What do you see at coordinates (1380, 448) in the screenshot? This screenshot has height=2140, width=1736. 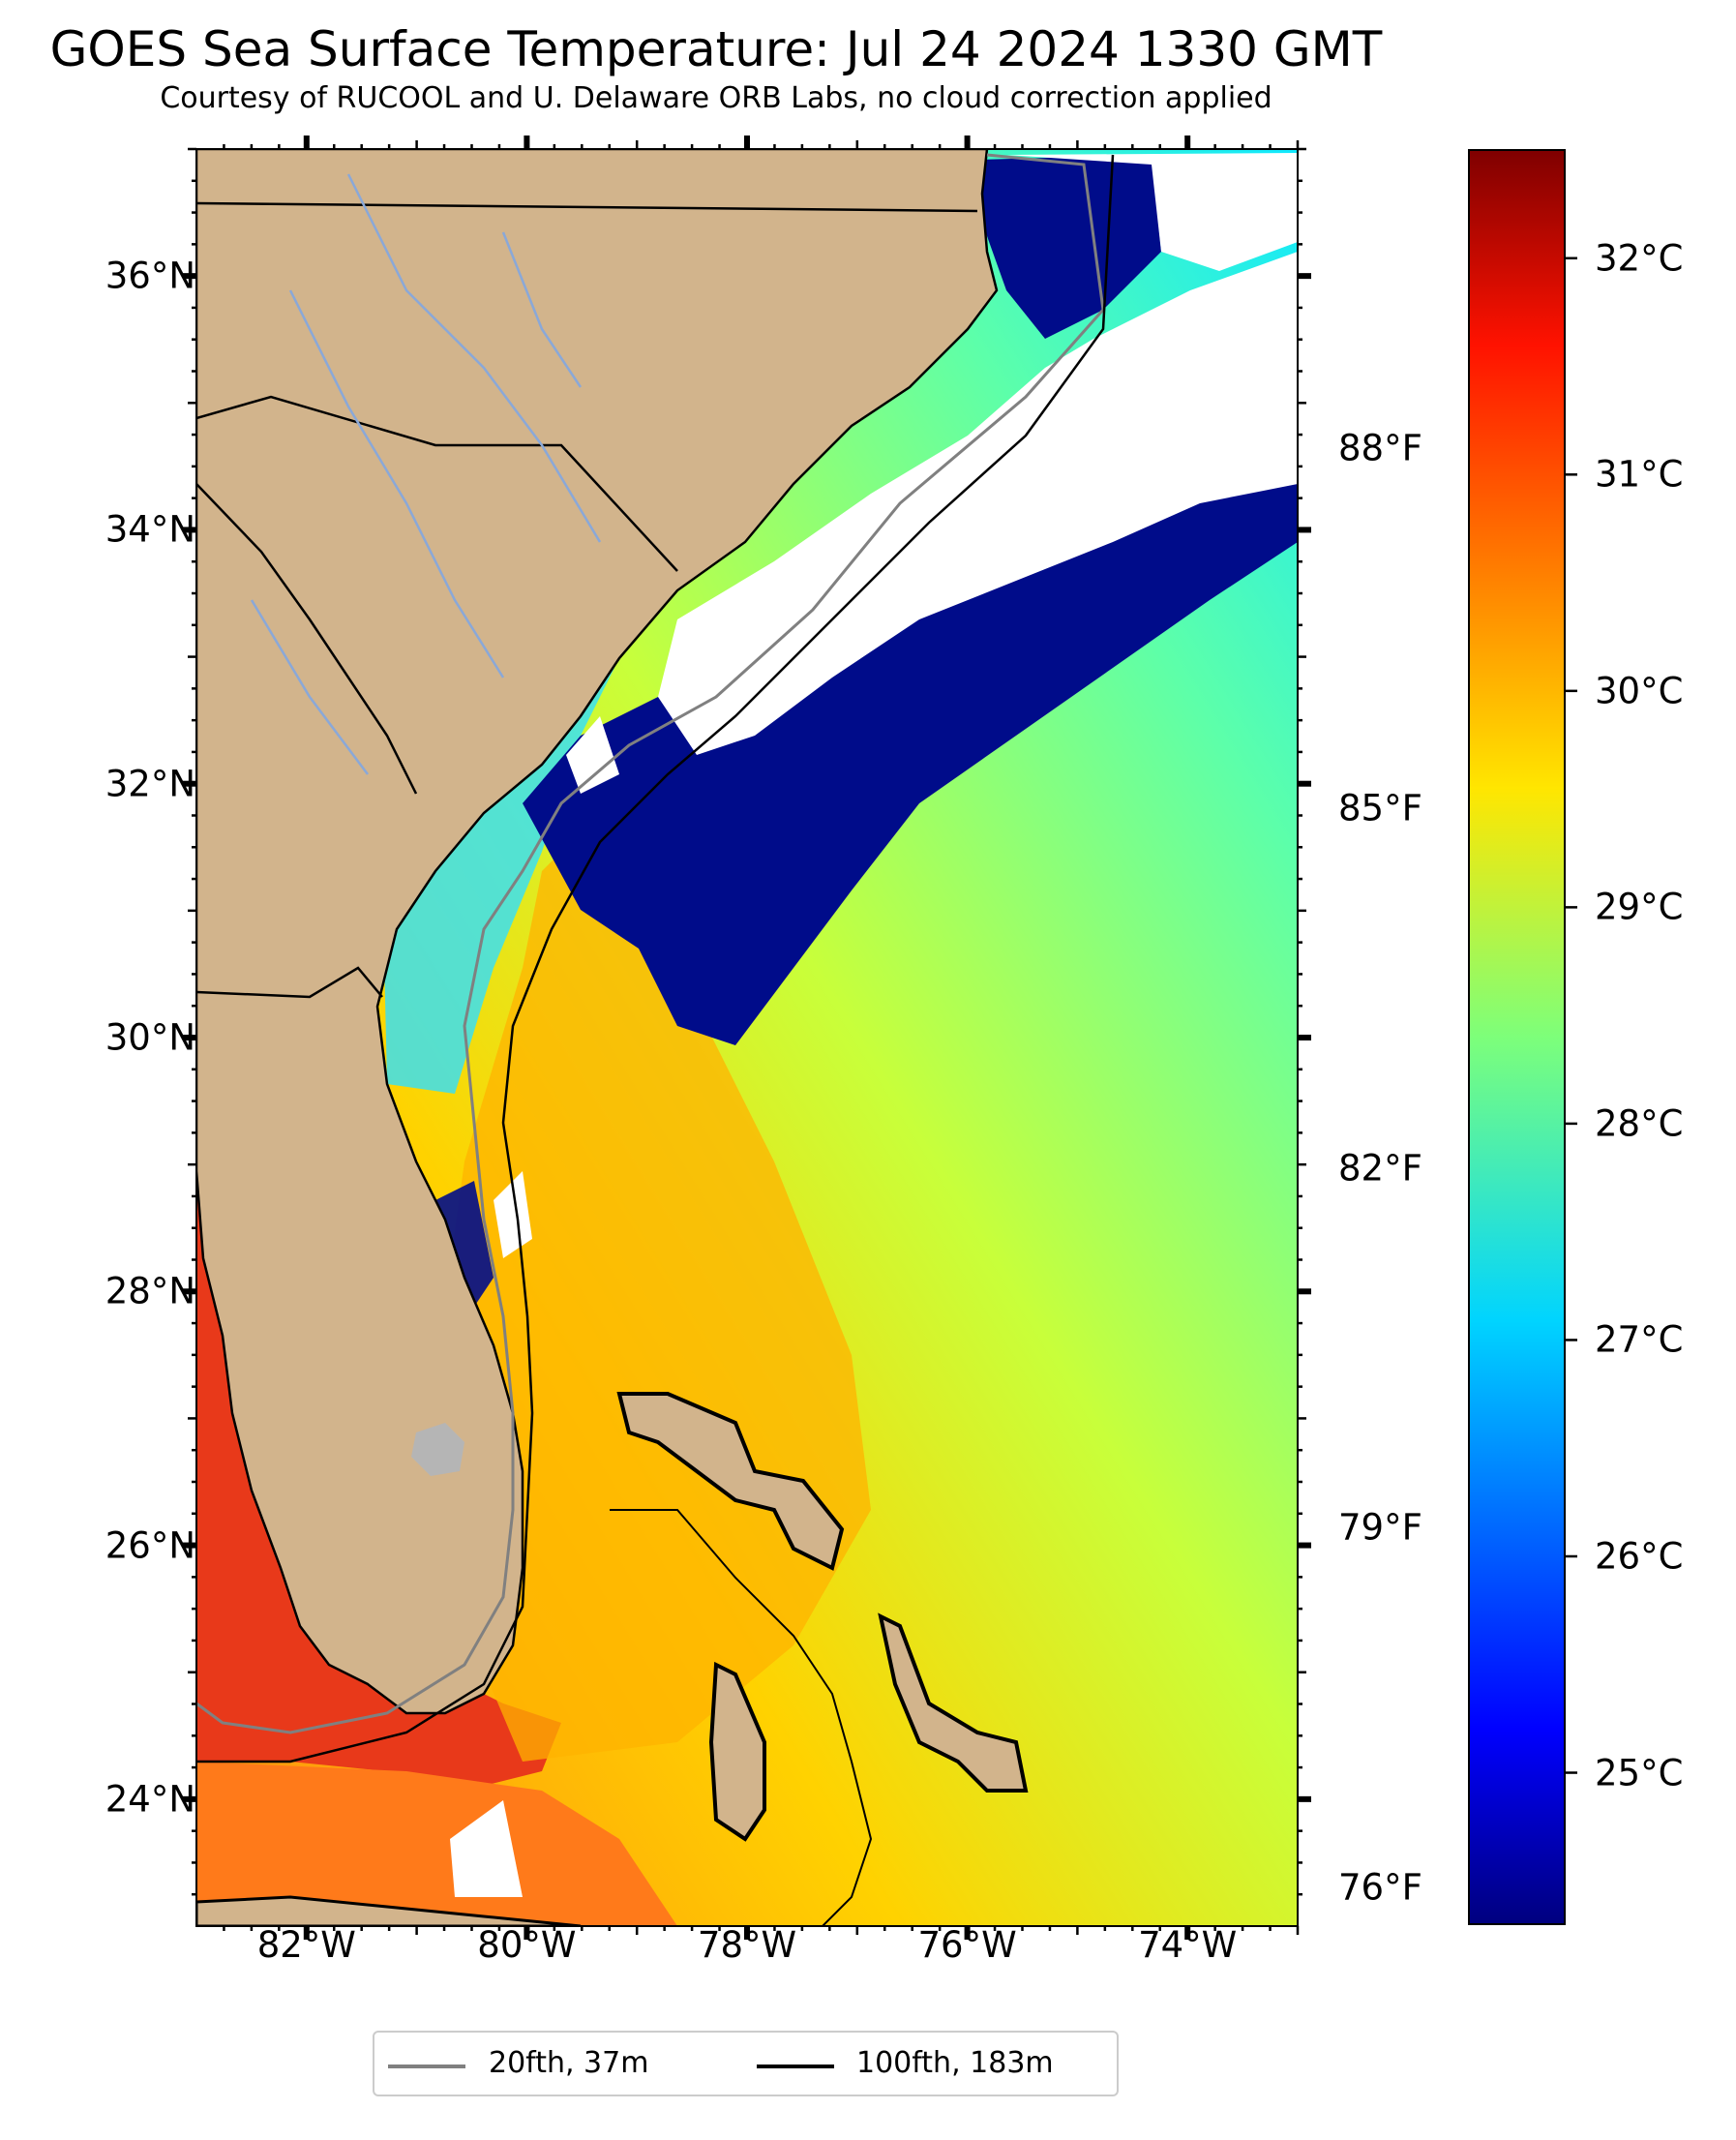 I see `degf-label-88: 88°F` at bounding box center [1380, 448].